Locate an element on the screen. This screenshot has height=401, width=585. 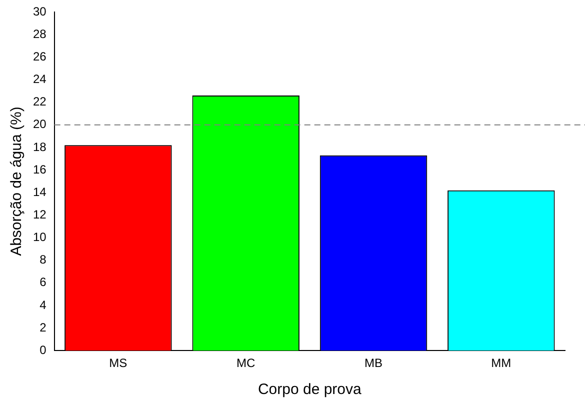
y-tick-label: 10 is located at coordinates (39, 237).